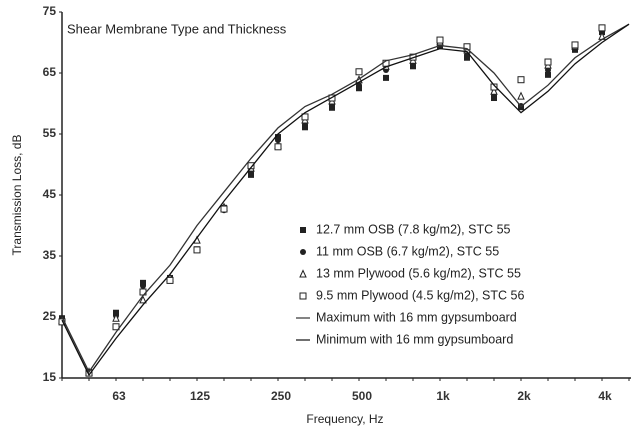  What do you see at coordinates (50, 72) in the screenshot?
I see `y-tick-label: 65` at bounding box center [50, 72].